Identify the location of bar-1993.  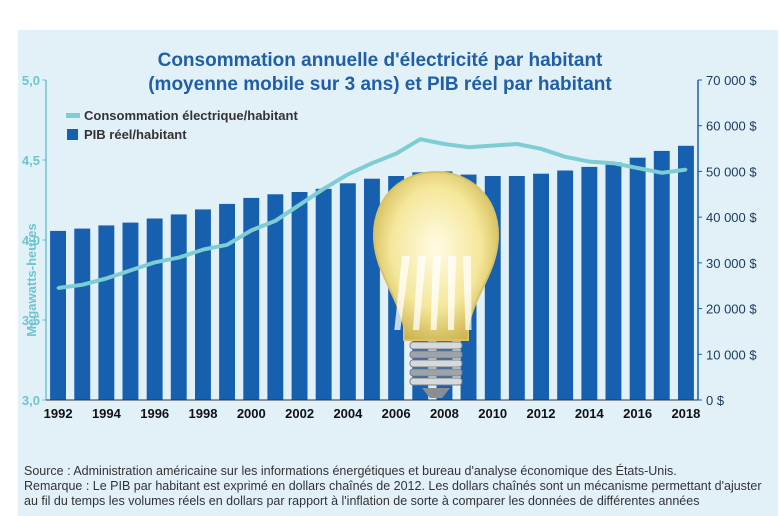
(82, 314).